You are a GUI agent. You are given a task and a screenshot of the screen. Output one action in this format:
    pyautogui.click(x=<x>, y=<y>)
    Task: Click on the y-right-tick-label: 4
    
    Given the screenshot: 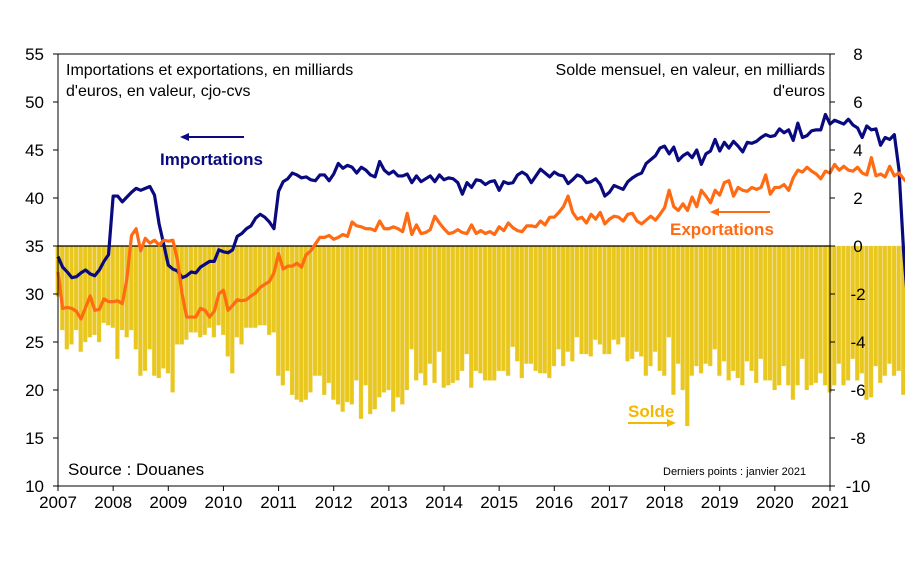 What is the action you would take?
    pyautogui.click(x=857, y=150)
    